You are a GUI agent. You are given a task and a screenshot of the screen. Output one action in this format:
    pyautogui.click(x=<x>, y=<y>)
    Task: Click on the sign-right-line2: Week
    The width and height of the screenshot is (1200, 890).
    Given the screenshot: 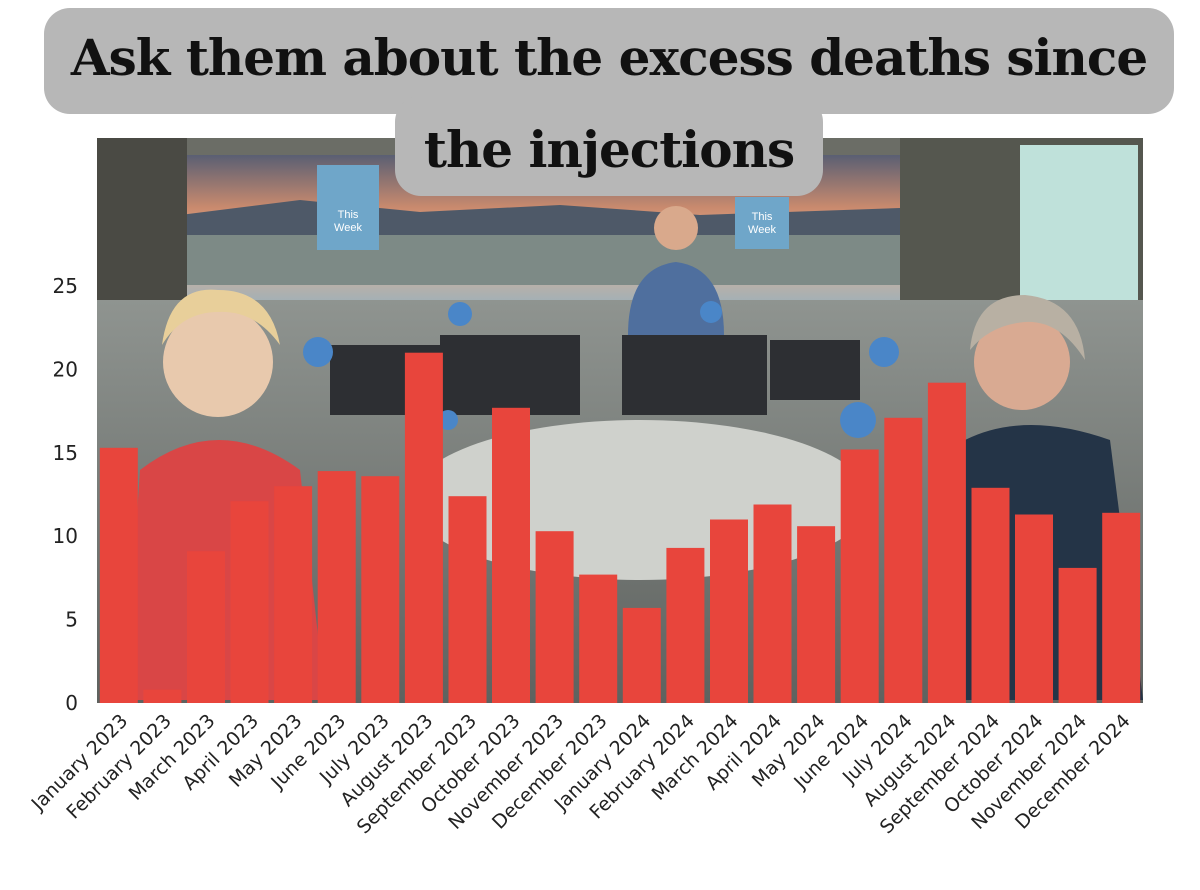 What is the action you would take?
    pyautogui.click(x=762, y=230)
    